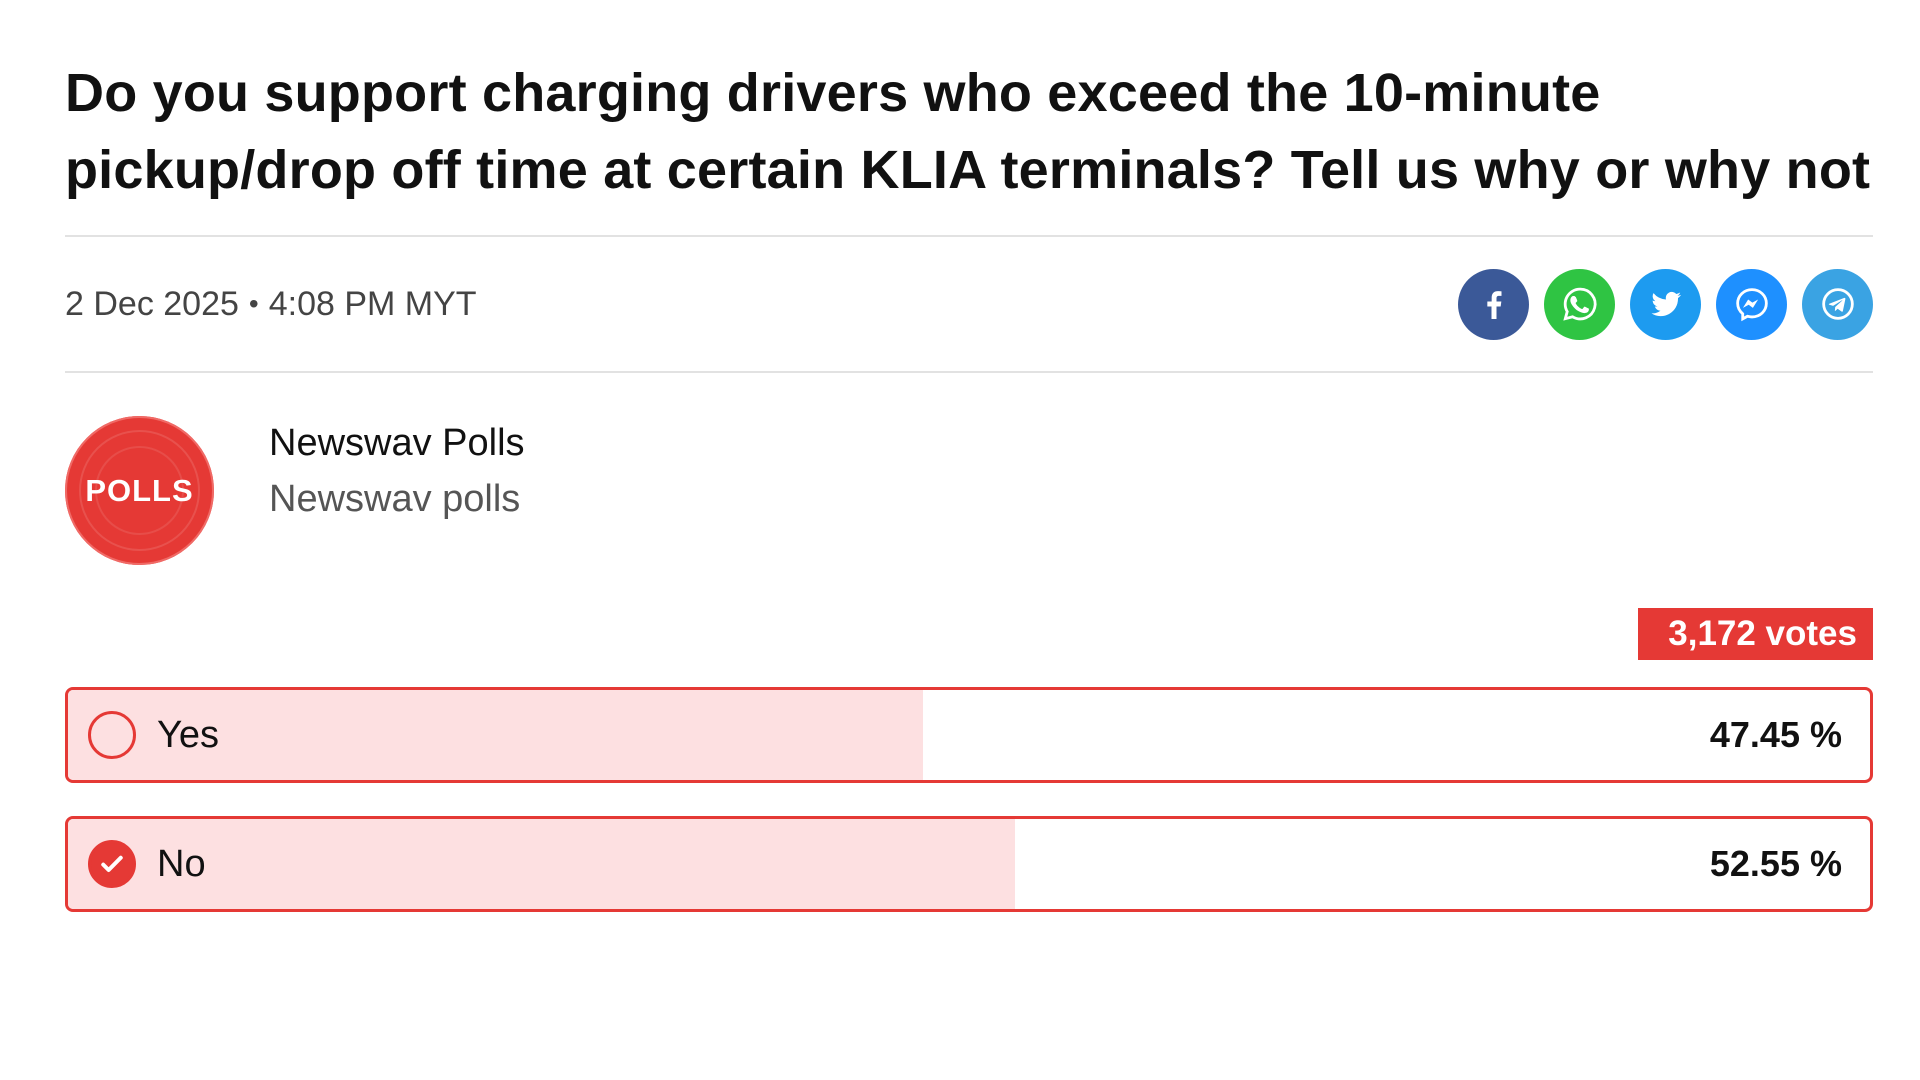 Image resolution: width=1920 pixels, height=1080 pixels. Describe the element at coordinates (1775, 863) in the screenshot. I see `option-percent: 52.55 %` at that location.